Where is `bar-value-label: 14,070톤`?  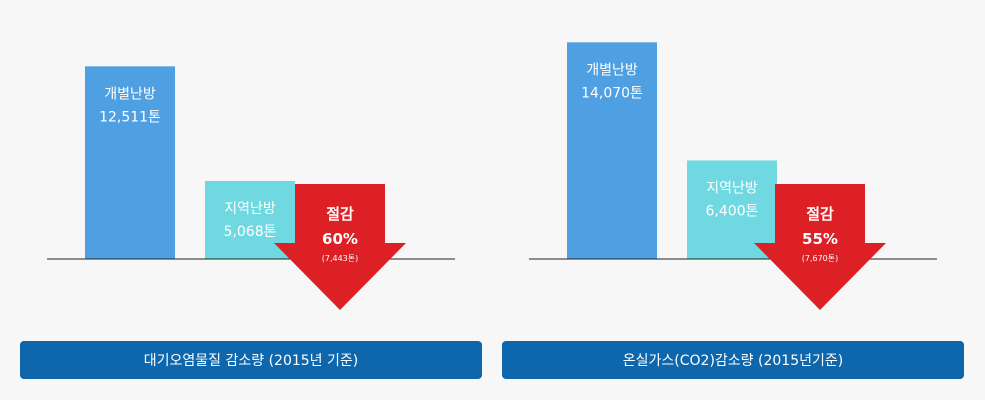
bar-value-label: 14,070톤 is located at coordinates (612, 93).